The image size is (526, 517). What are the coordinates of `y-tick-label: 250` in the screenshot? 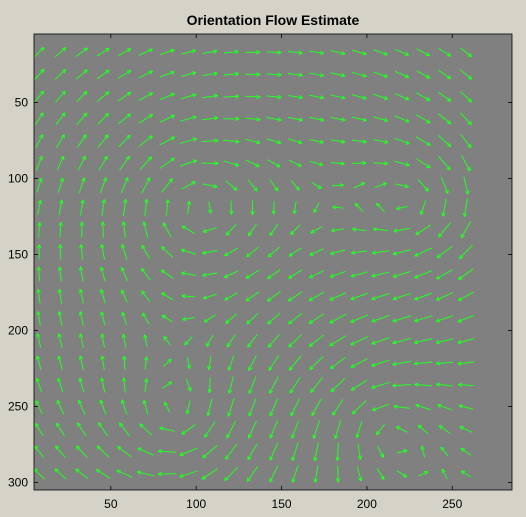 It's located at (18, 406).